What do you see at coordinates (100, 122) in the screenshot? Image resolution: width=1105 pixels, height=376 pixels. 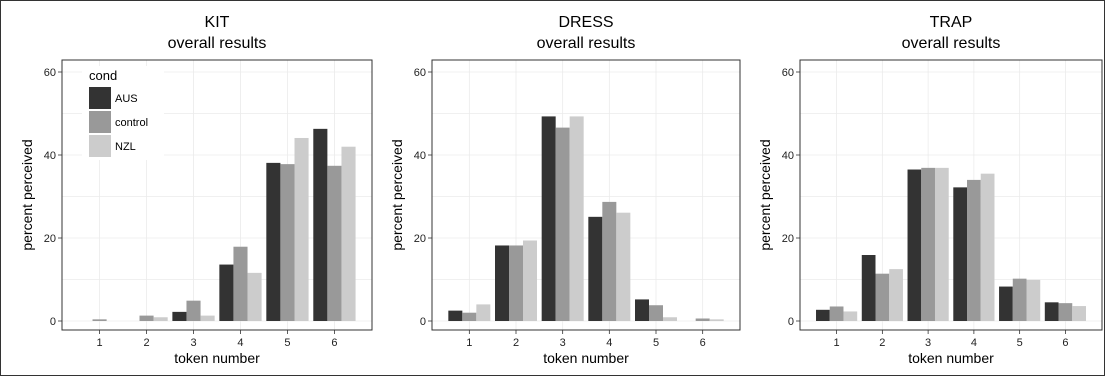 I see `legend-swatch-control` at bounding box center [100, 122].